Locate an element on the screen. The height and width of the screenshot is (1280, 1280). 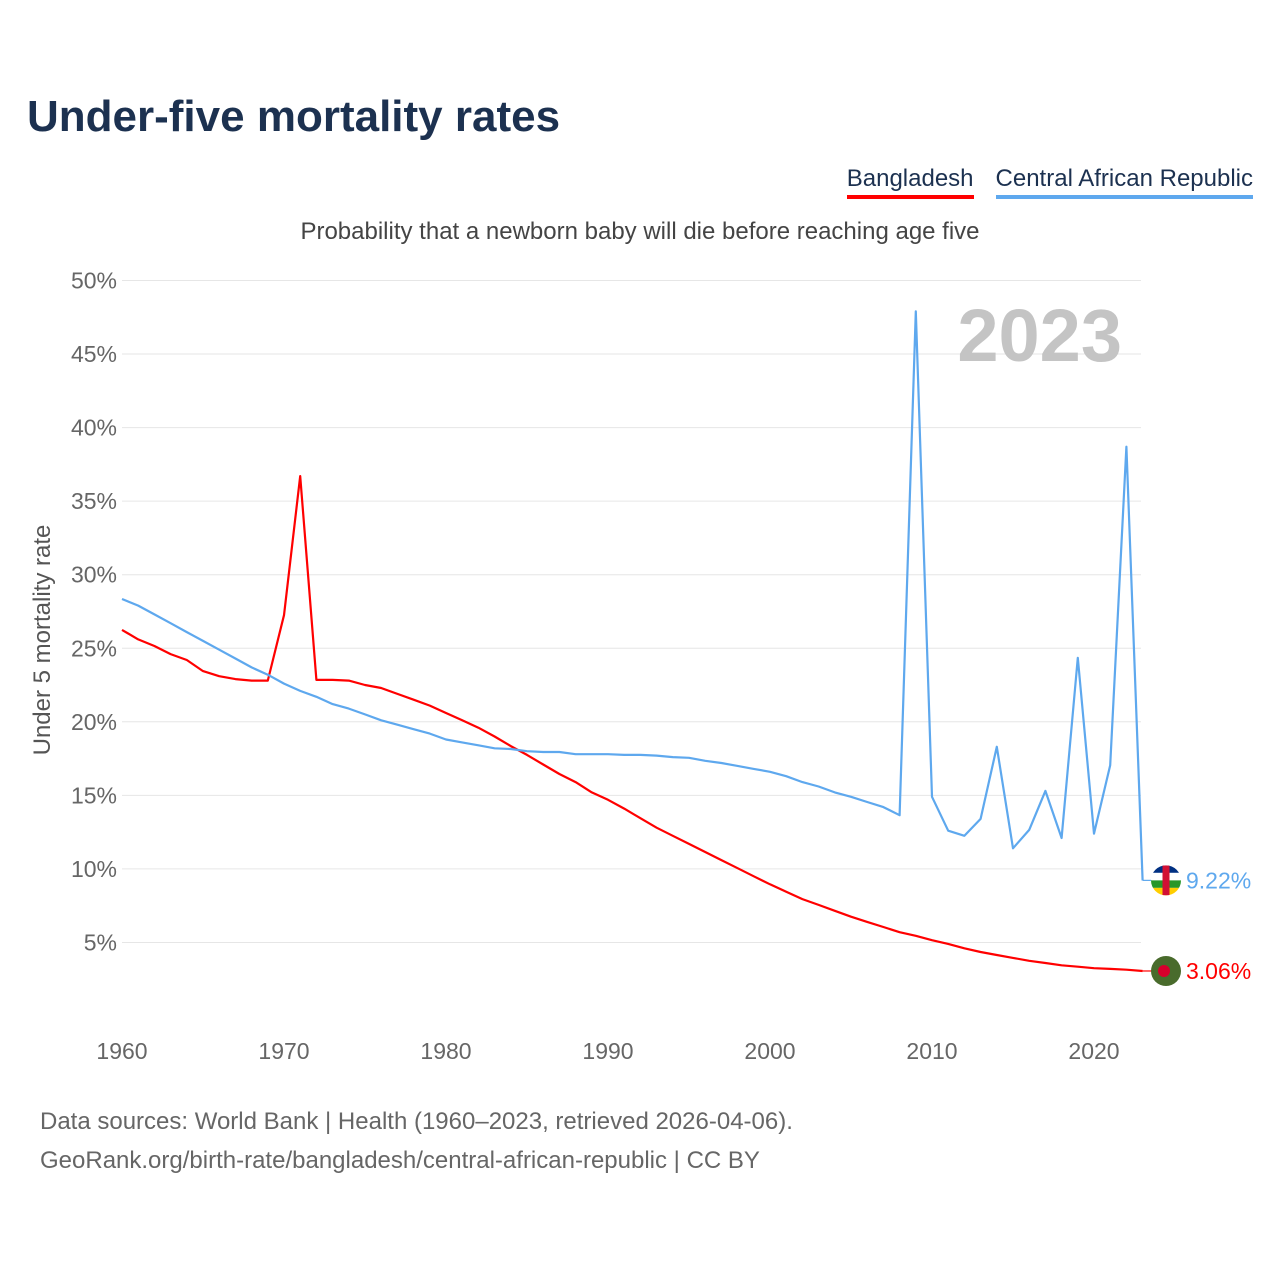
y-tick-label: 25% is located at coordinates (94, 648).